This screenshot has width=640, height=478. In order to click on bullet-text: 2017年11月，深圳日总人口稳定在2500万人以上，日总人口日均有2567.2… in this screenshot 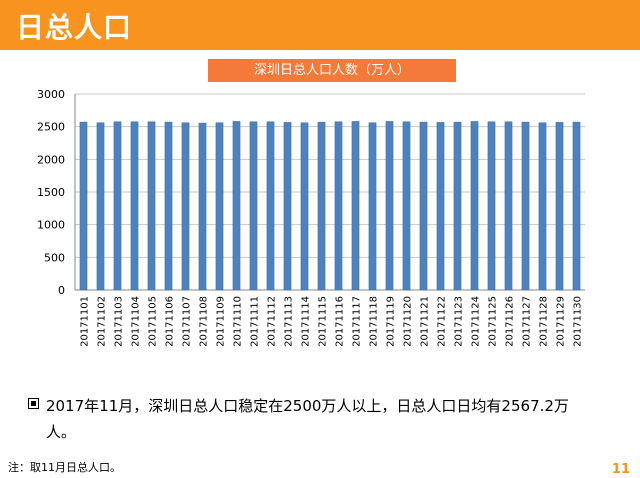, I will do `click(307, 419)`.